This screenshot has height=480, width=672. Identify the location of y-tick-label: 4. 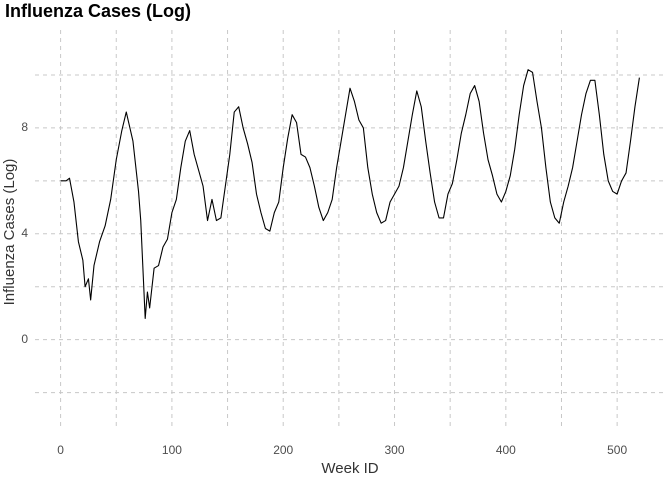
(24, 233).